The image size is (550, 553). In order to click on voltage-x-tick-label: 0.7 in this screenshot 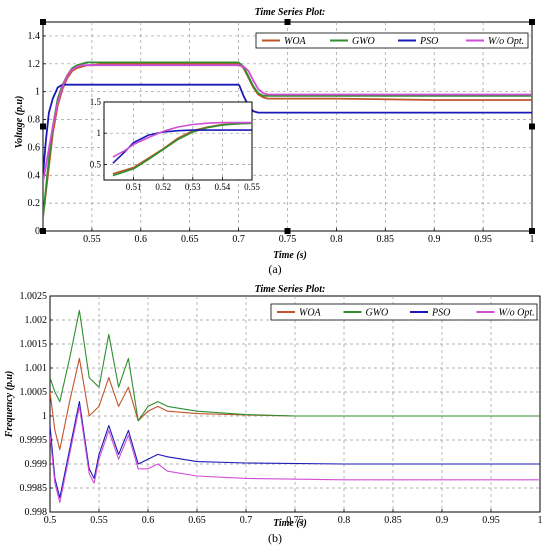, I will do `click(238, 239)`.